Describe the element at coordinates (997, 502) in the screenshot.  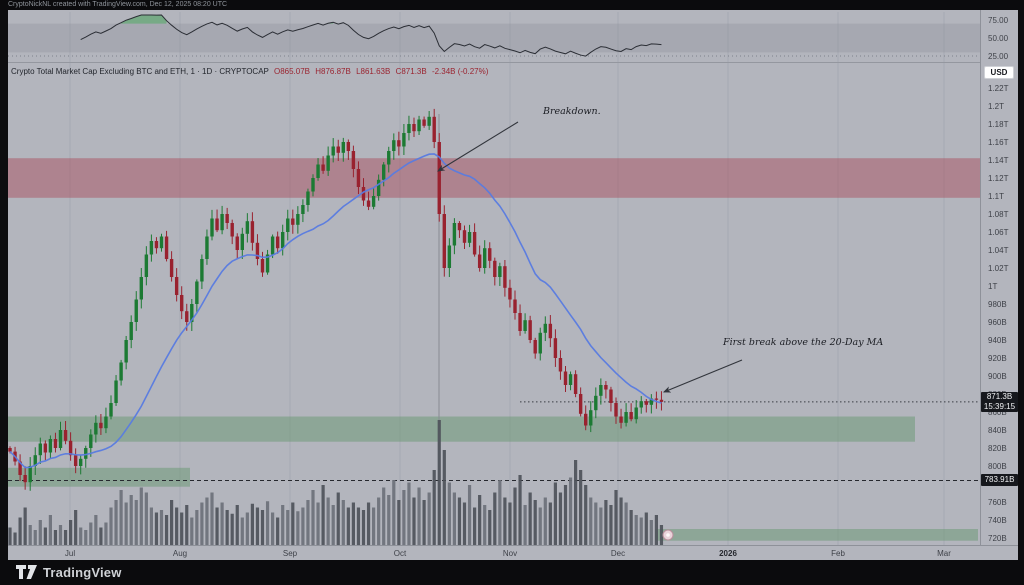
I see `price-axis-label: 760B` at that location.